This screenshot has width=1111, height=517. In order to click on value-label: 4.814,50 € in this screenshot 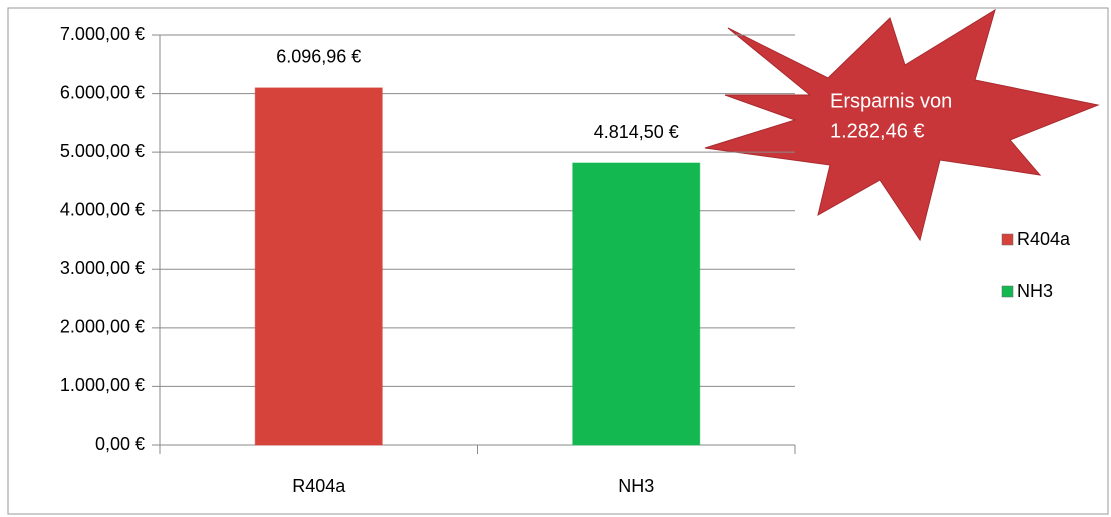, I will do `click(636, 132)`.